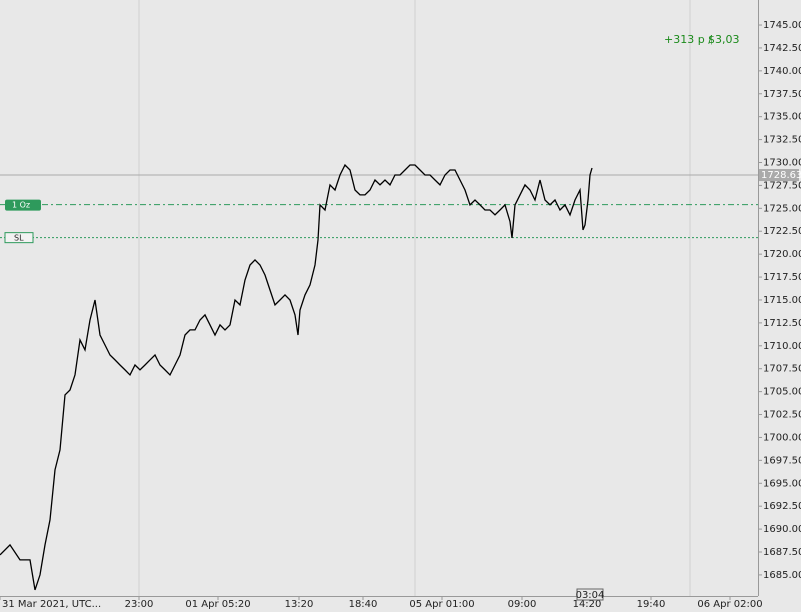 Image resolution: width=801 pixels, height=612 pixels. I want to click on x-tick-label: 18:40, so click(363, 604).